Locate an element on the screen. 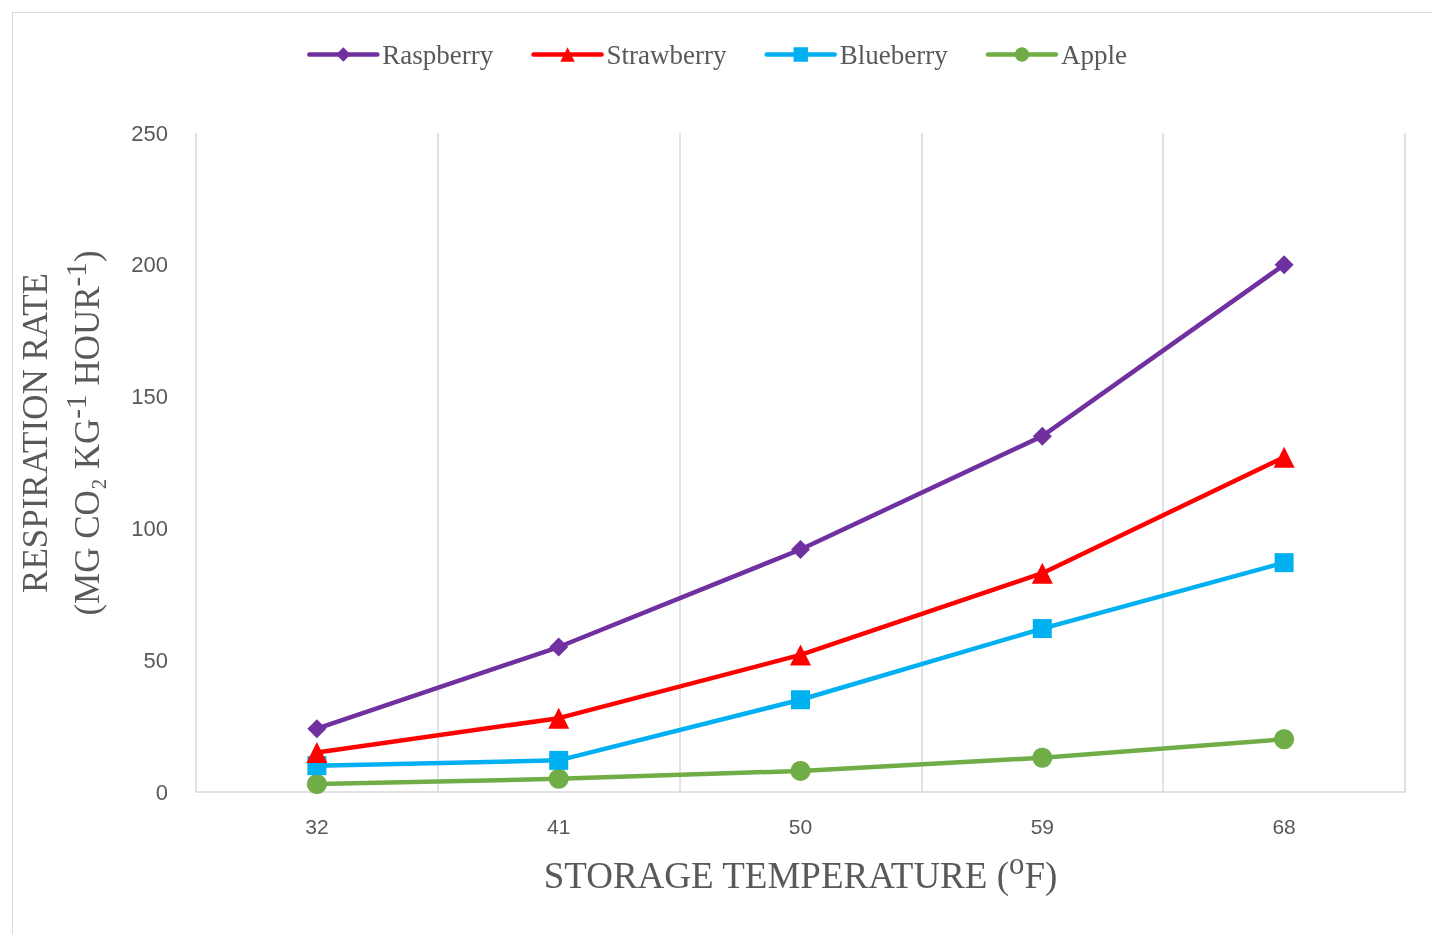 Image resolution: width=1434 pixels, height=936 pixels. y-tick-label: 100 is located at coordinates (149, 528).